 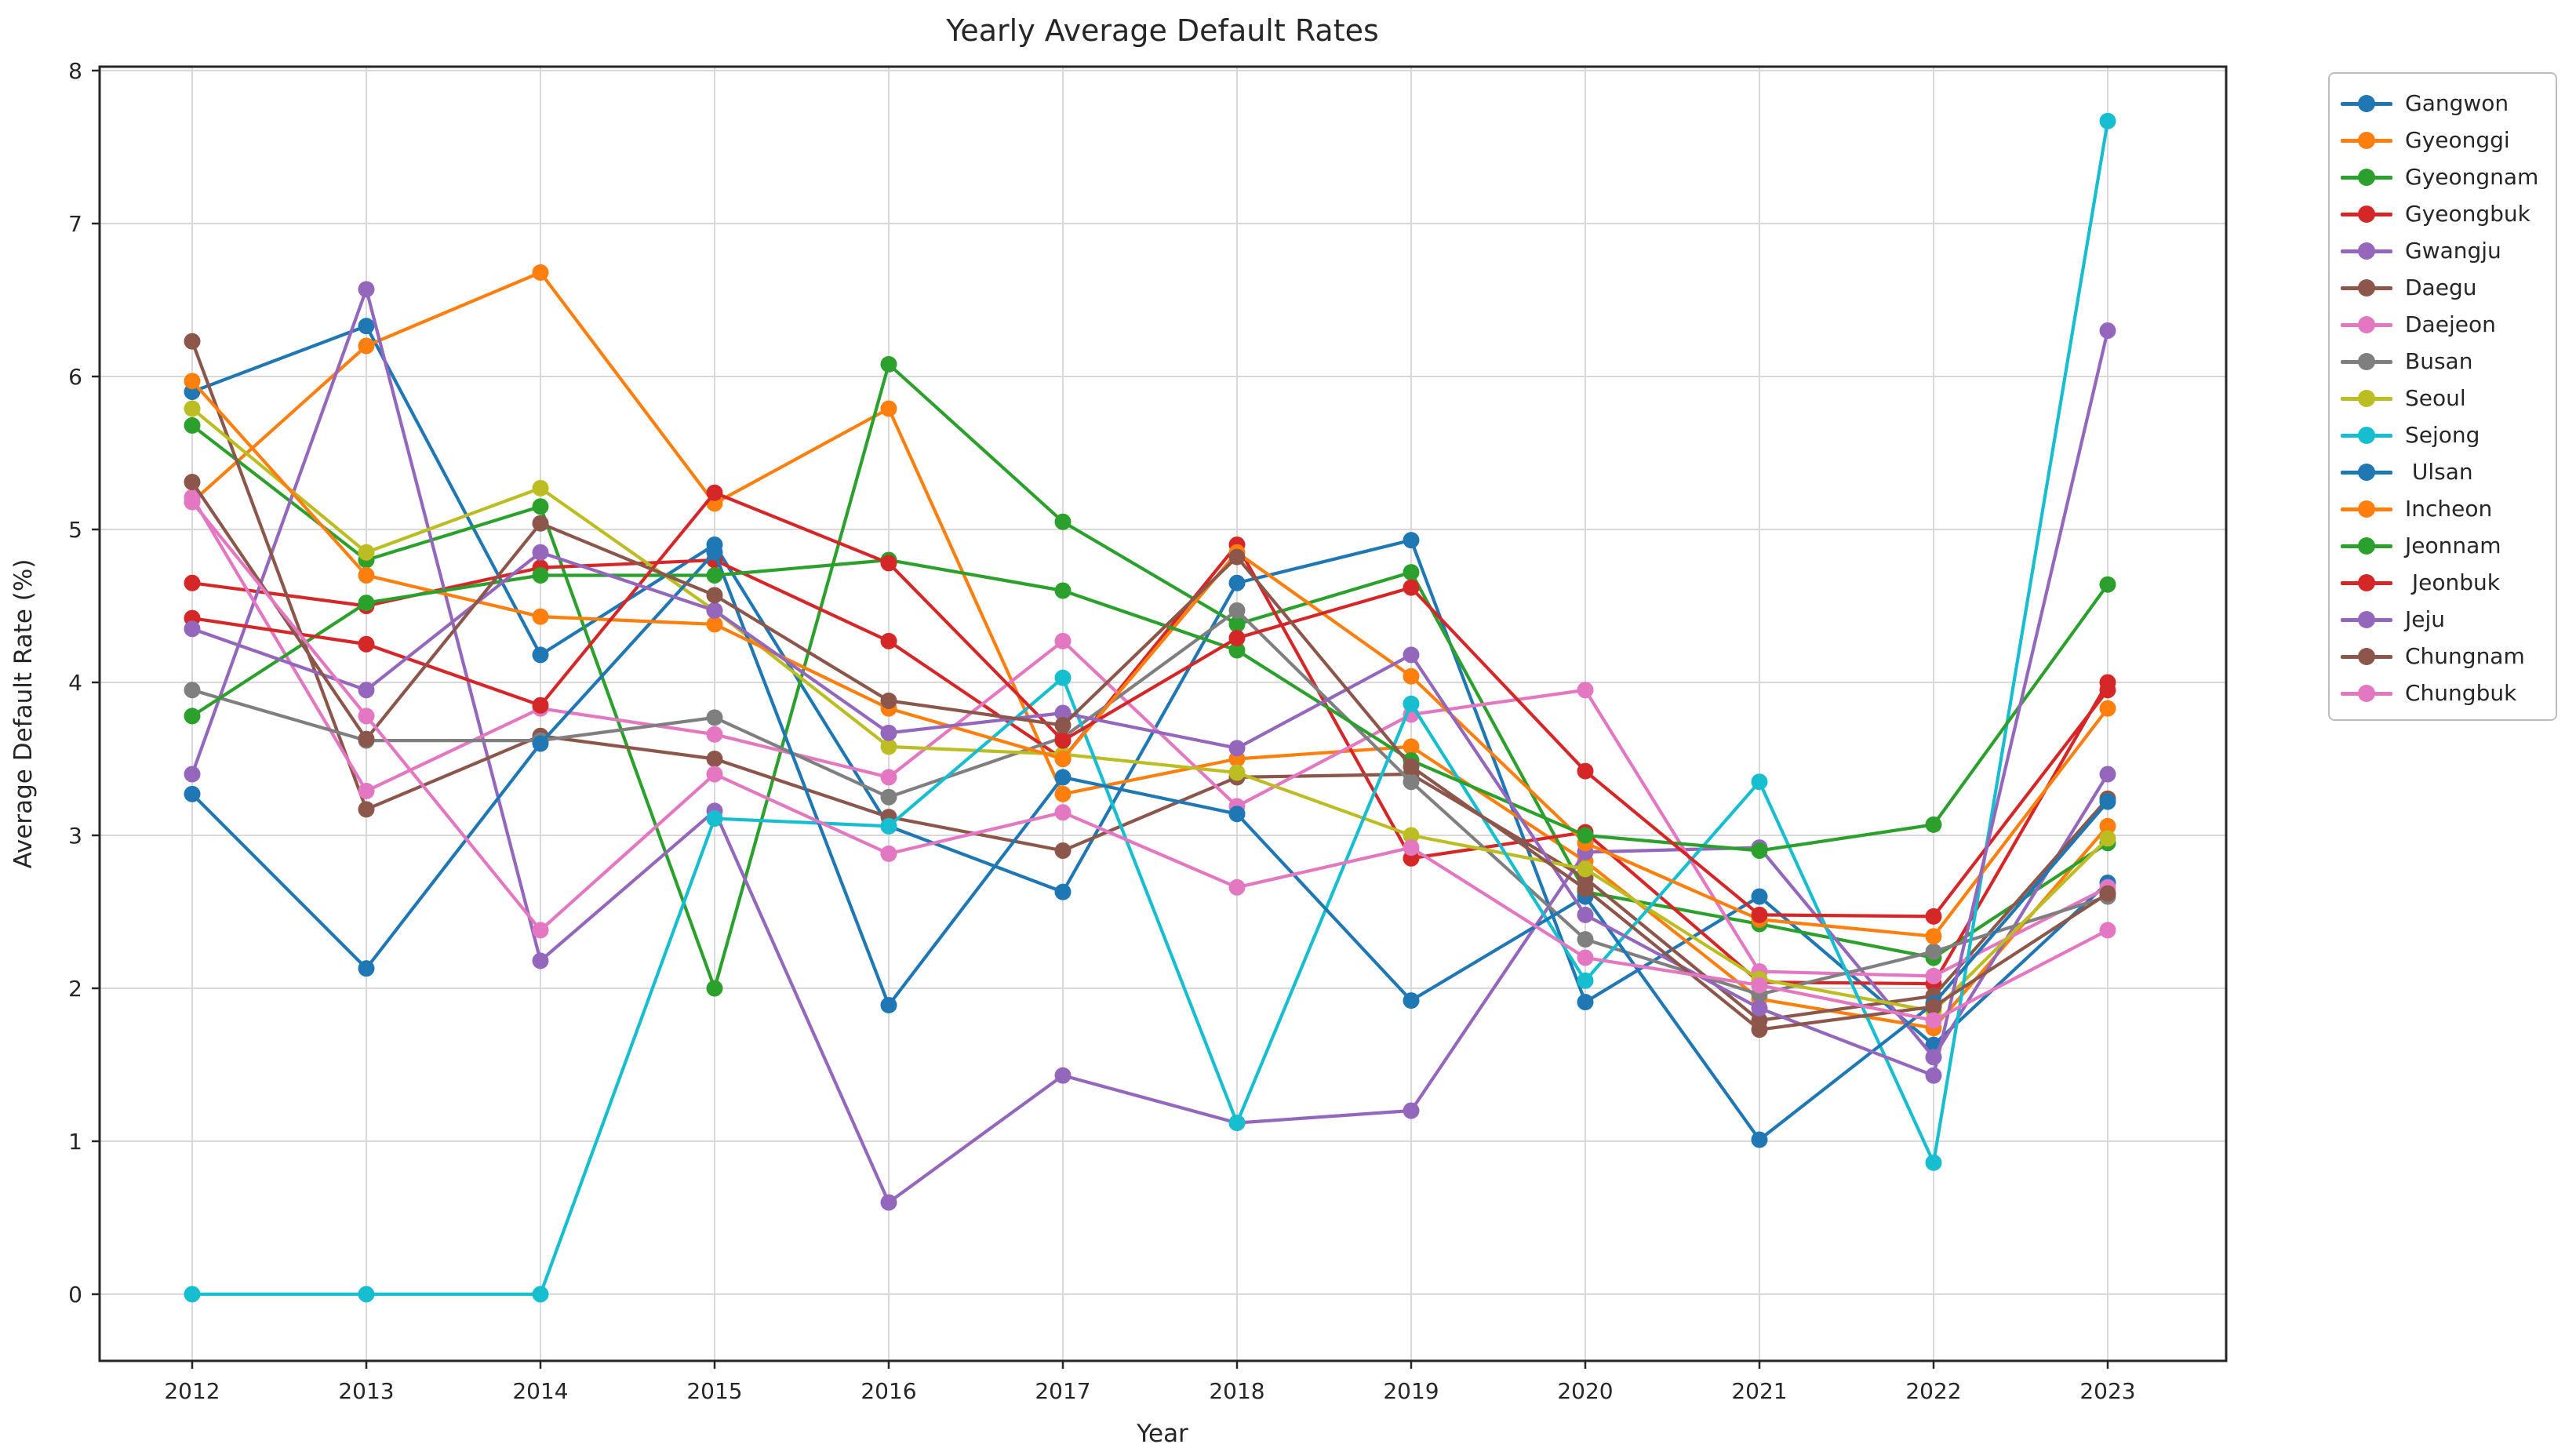 What do you see at coordinates (2441, 693) in the screenshot?
I see `legend-item-chungbuk: Chungbuk` at bounding box center [2441, 693].